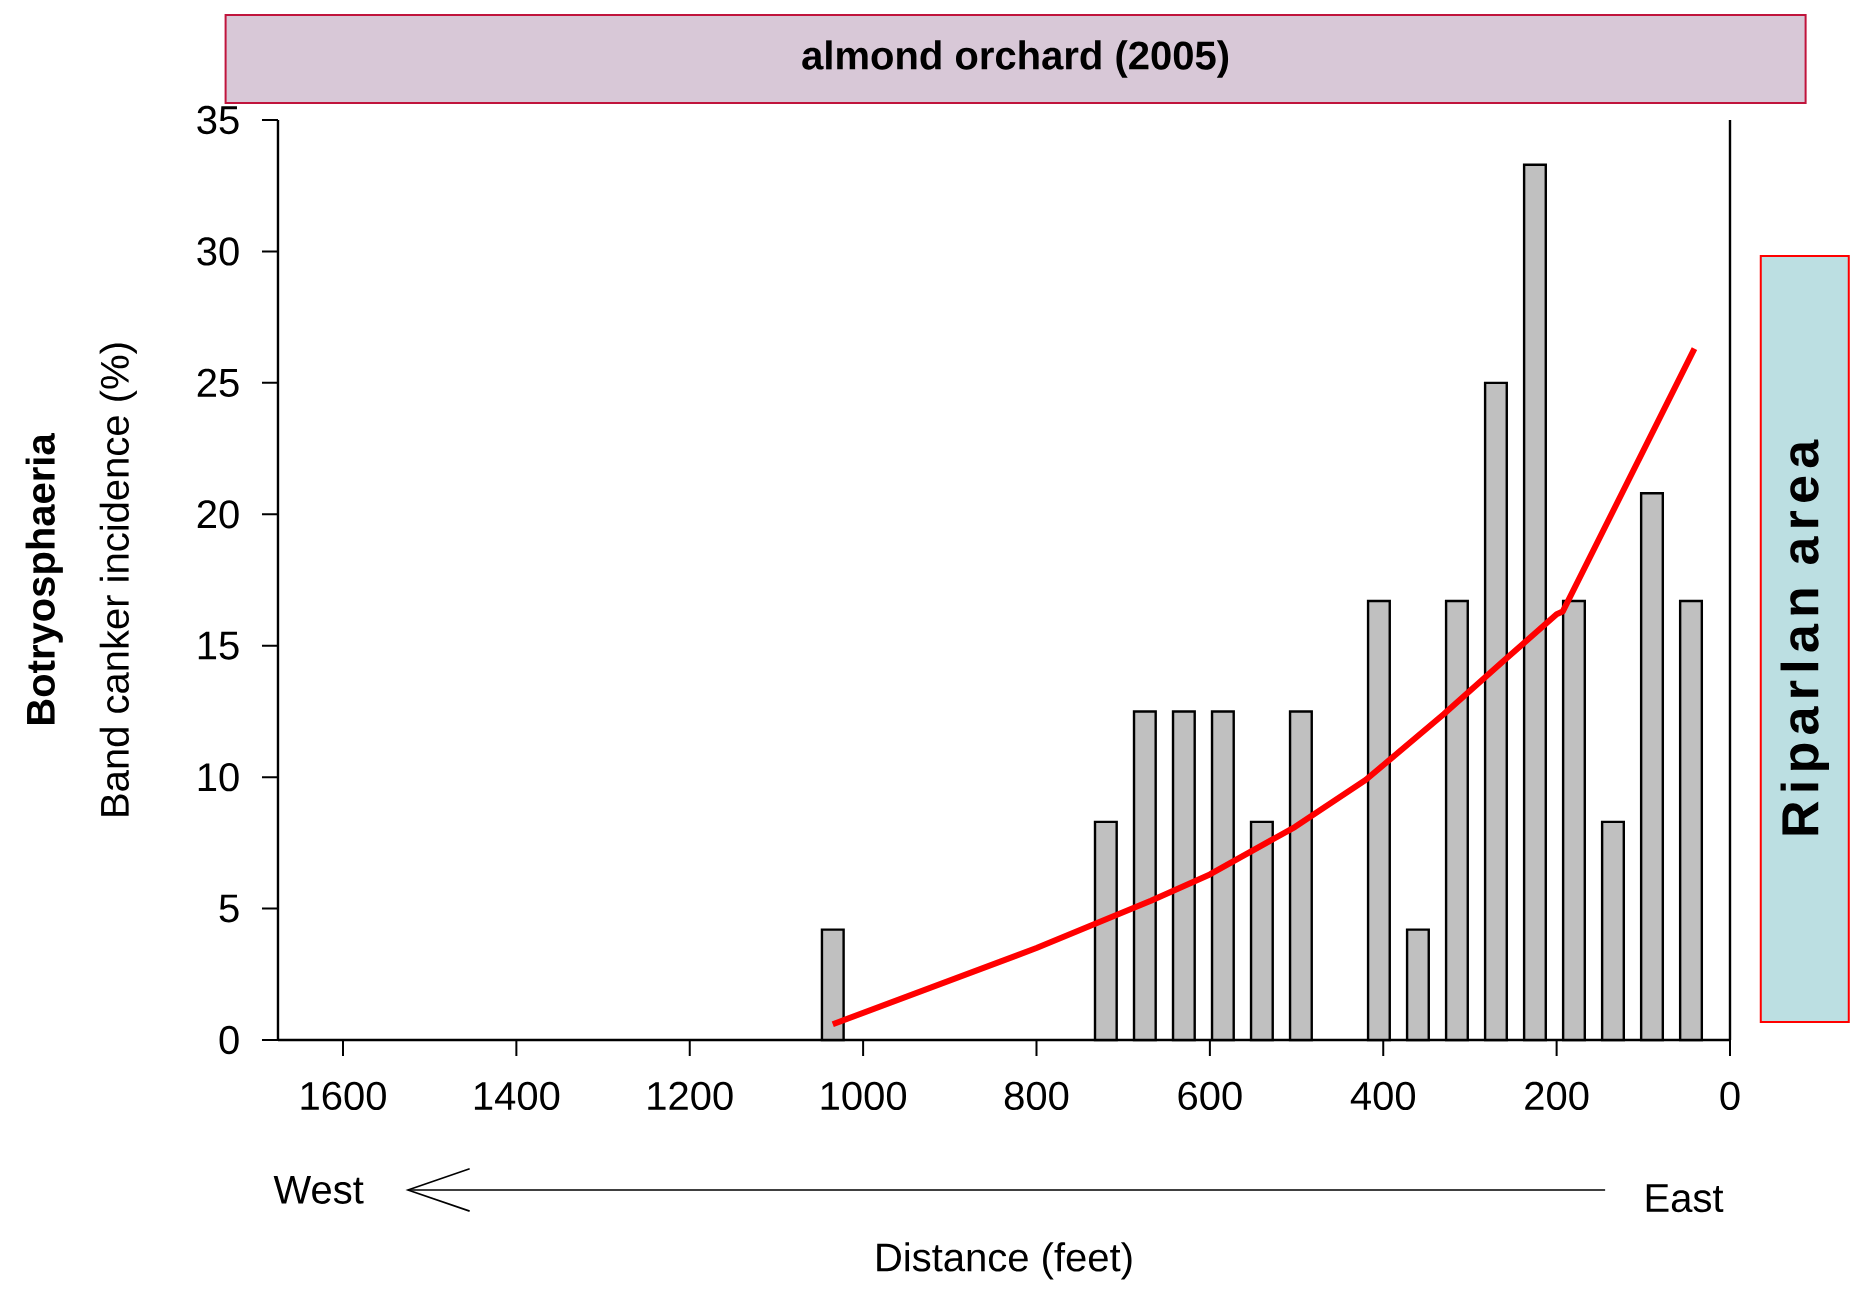 This screenshot has height=1297, width=1855. Describe the element at coordinates (44, 579) in the screenshot. I see `text: Botryosphaeria` at that location.